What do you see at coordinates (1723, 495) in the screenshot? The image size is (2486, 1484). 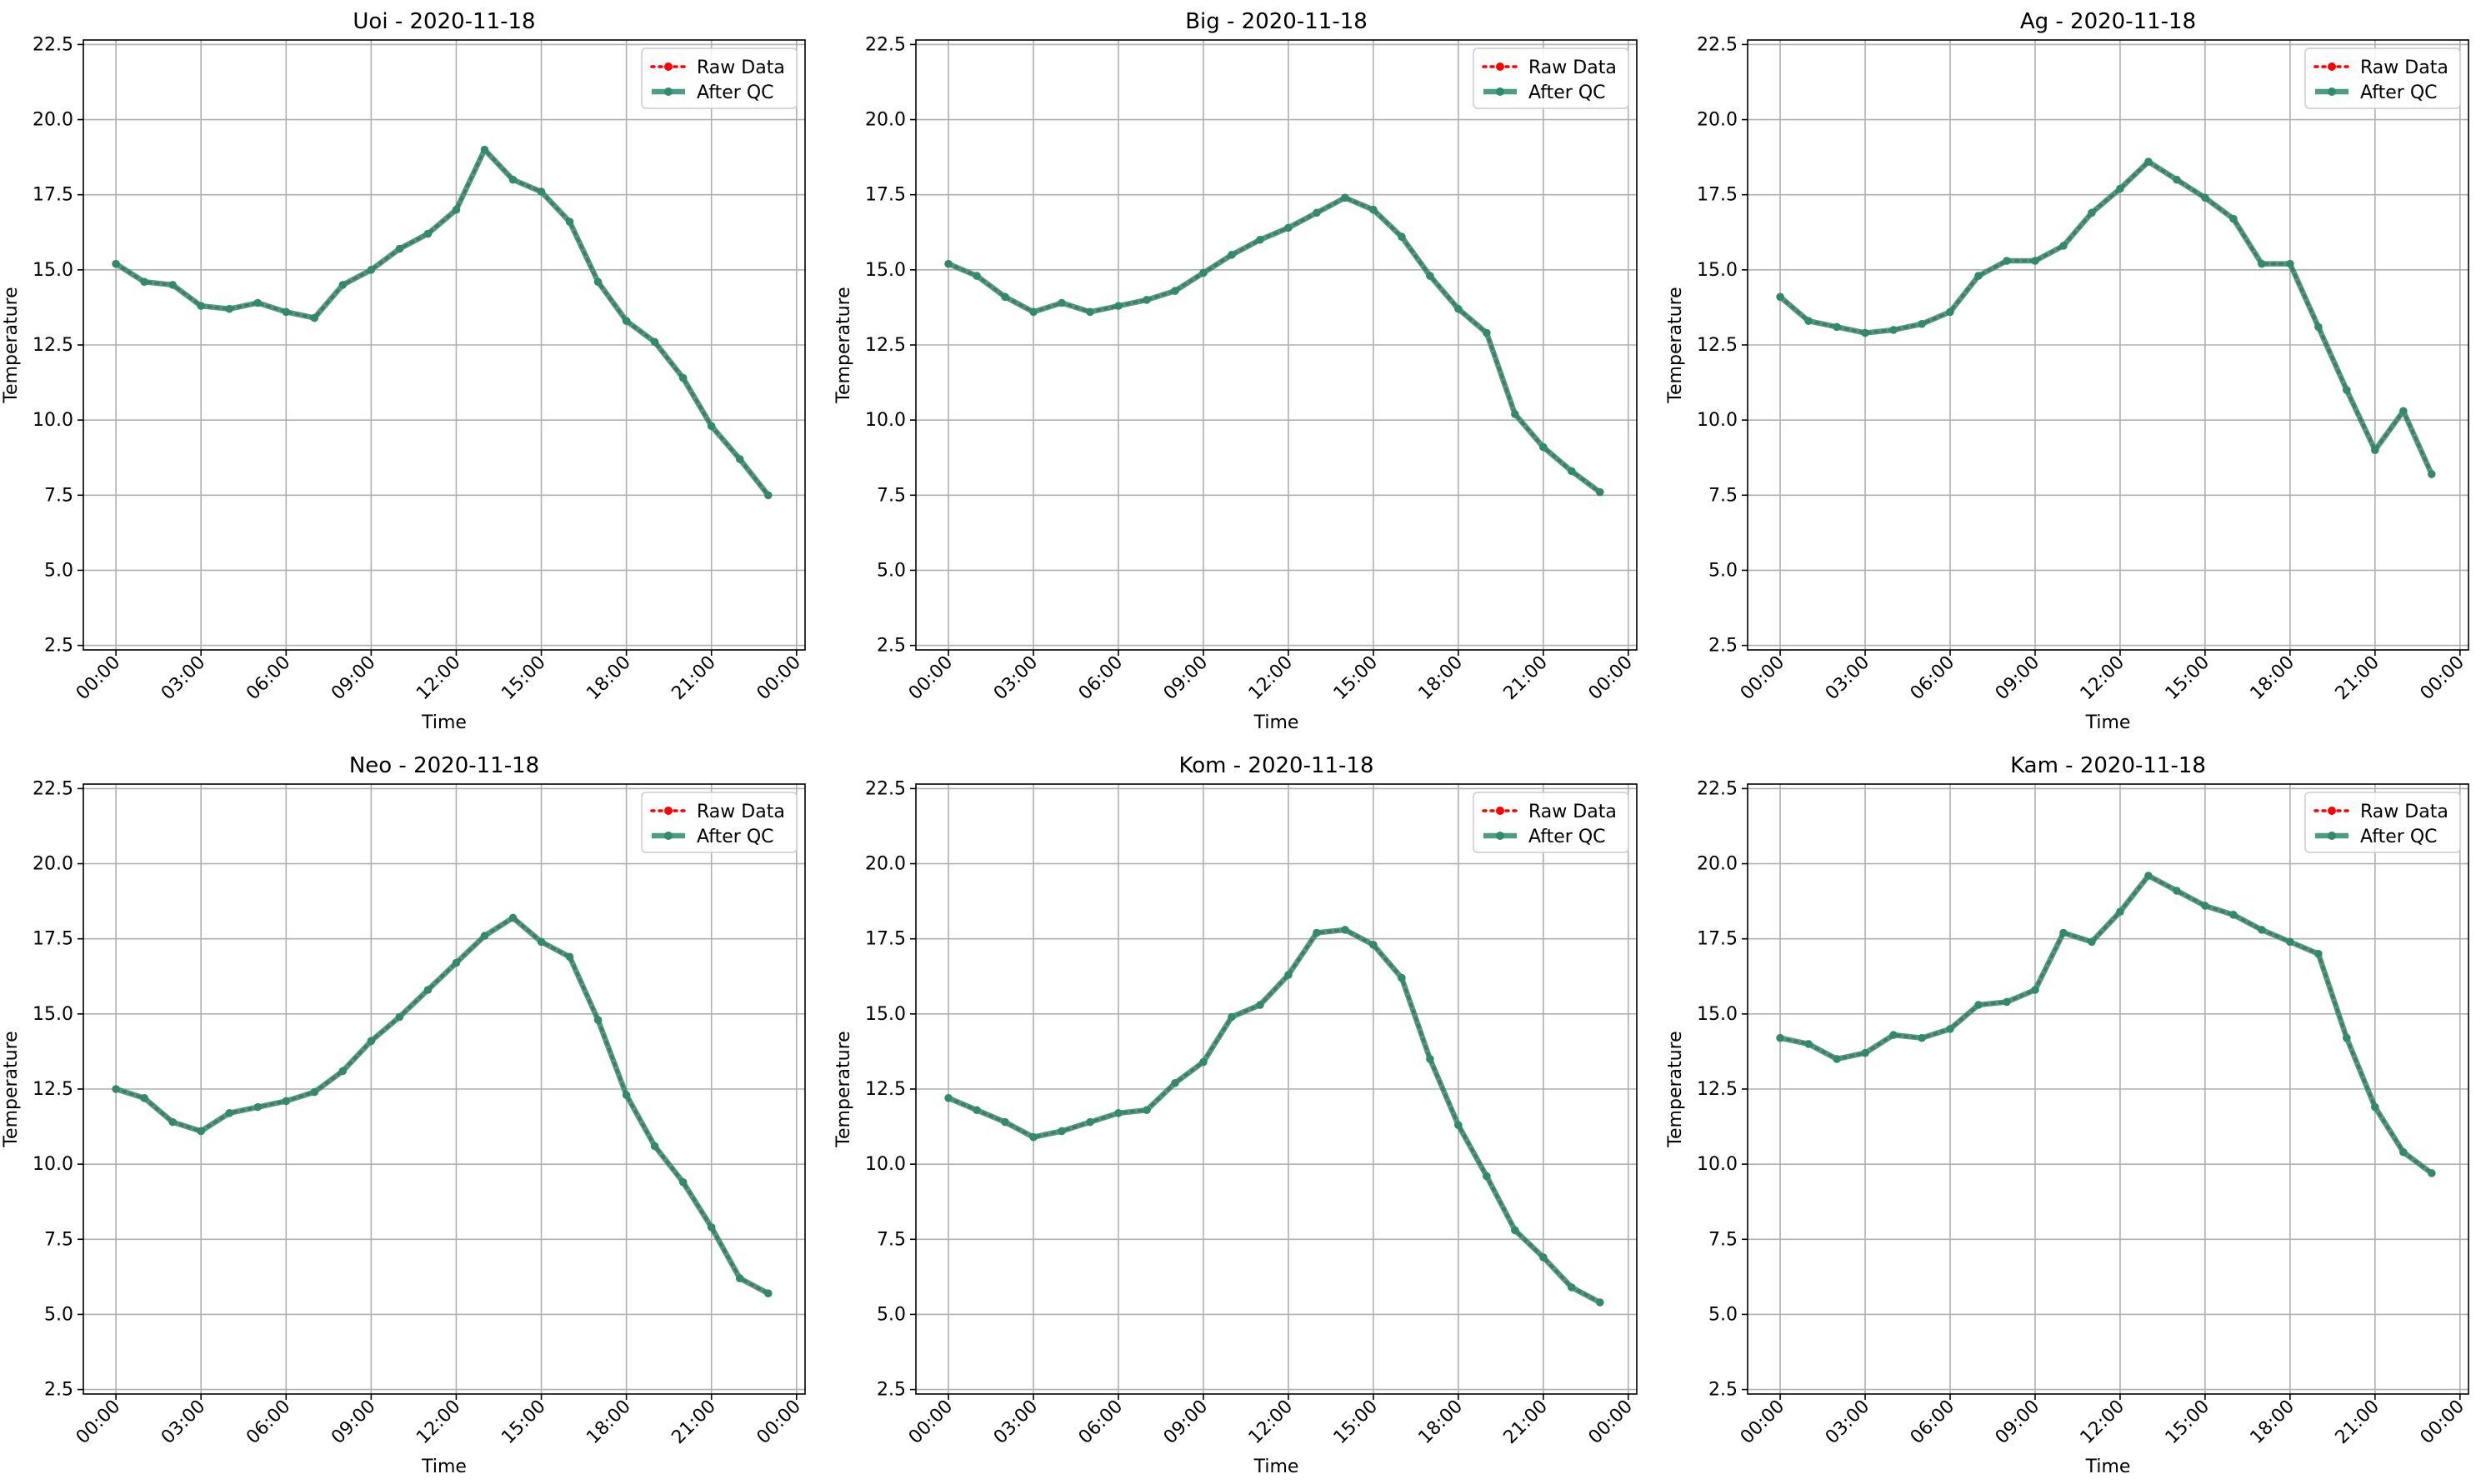 I see `y-tick-label: 7.5` at bounding box center [1723, 495].